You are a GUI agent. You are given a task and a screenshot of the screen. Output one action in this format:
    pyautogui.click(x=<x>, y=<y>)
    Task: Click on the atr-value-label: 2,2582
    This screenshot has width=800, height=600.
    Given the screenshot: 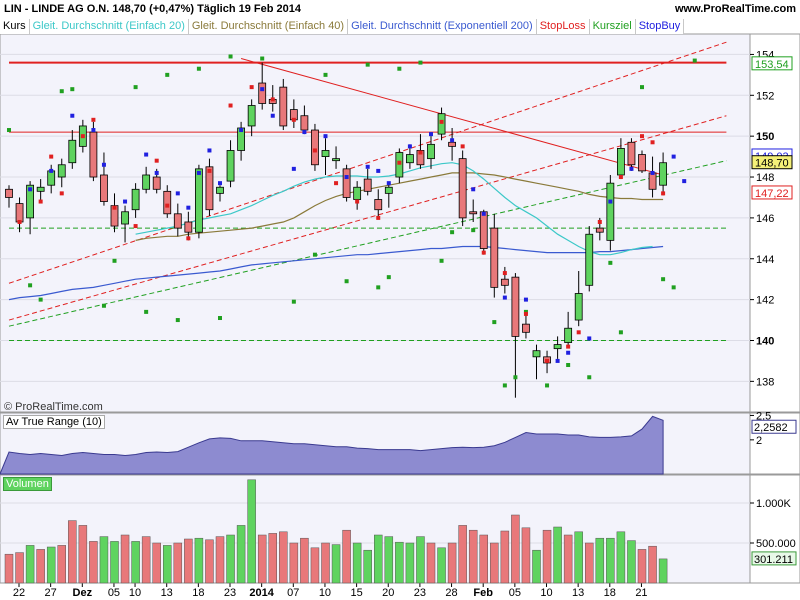 What is the action you would take?
    pyautogui.click(x=771, y=428)
    